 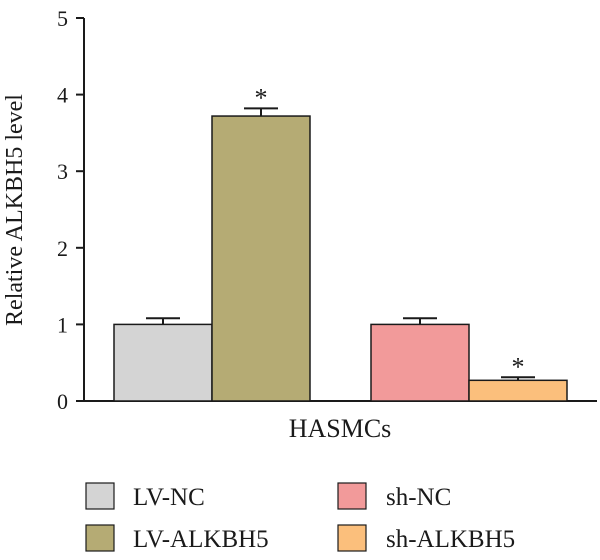 I want to click on legend-item-sh-nc: sh-NC, so click(x=394, y=496).